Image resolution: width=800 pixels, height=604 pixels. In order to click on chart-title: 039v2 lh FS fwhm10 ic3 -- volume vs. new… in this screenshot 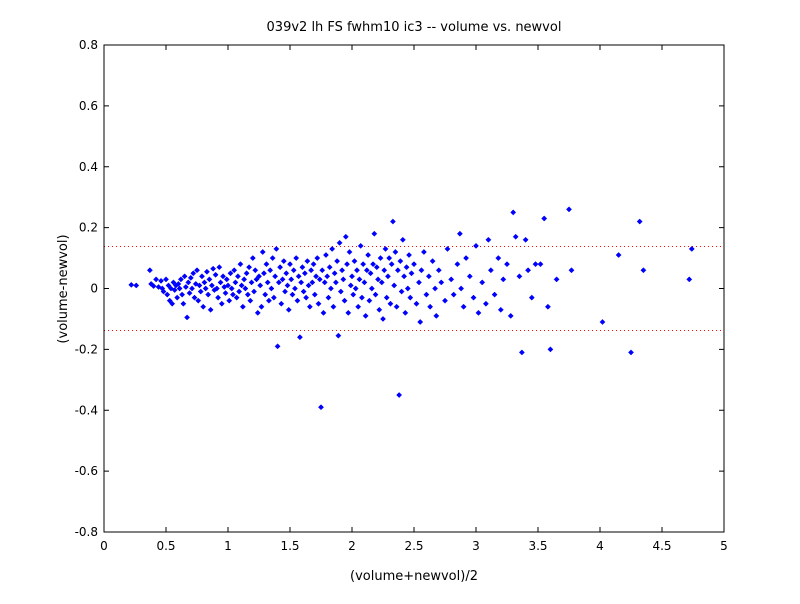, I will do `click(414, 27)`.